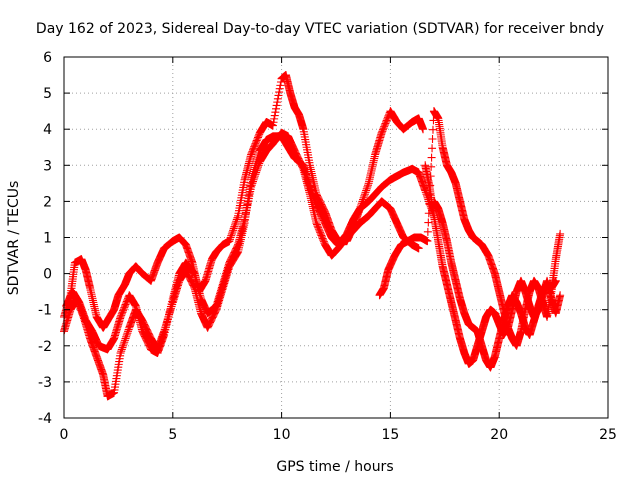 The height and width of the screenshot is (480, 640). What do you see at coordinates (14, 238) in the screenshot?
I see `y-axis-title: SDTVAR / TECUs` at bounding box center [14, 238].